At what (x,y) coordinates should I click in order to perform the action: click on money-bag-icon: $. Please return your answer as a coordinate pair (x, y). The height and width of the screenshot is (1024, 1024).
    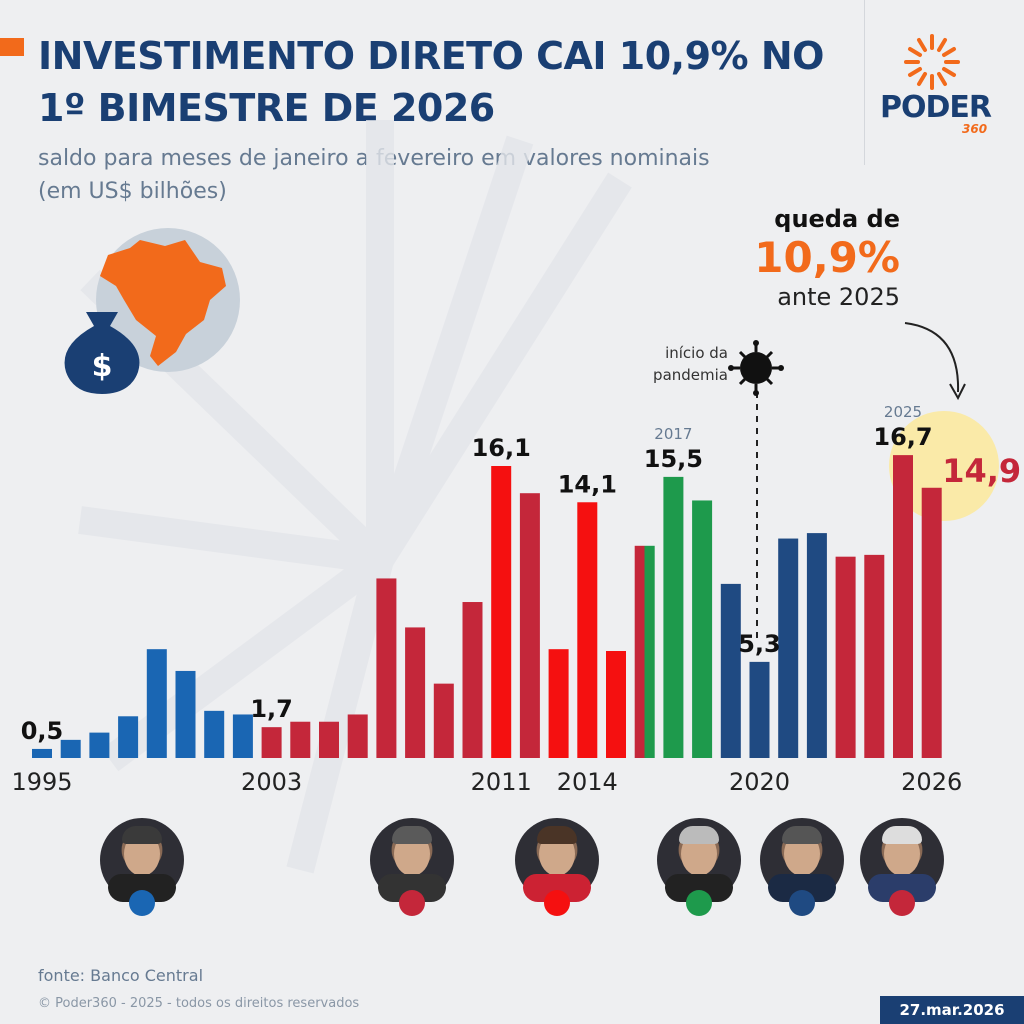
    Looking at the image, I should click on (102, 353).